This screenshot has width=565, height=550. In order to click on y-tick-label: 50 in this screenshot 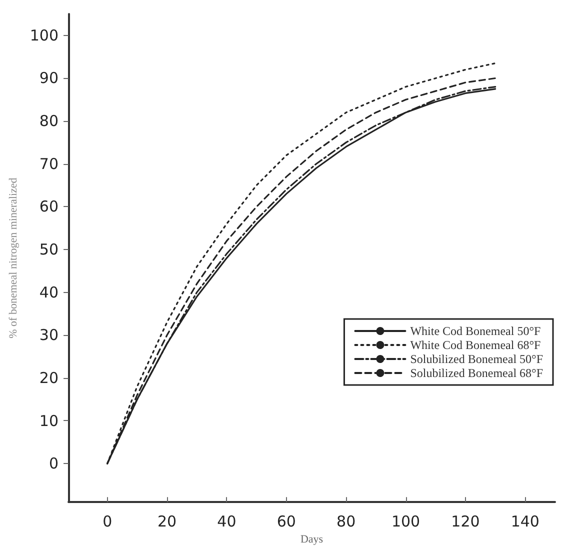, I will do `click(49, 249)`.